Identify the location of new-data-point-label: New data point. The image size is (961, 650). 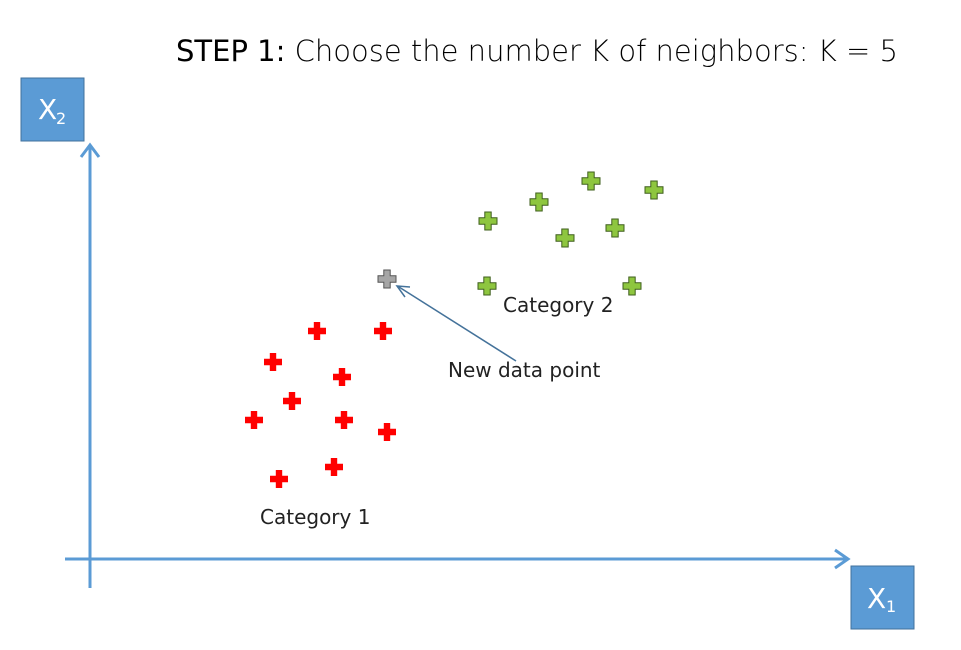
(524, 370).